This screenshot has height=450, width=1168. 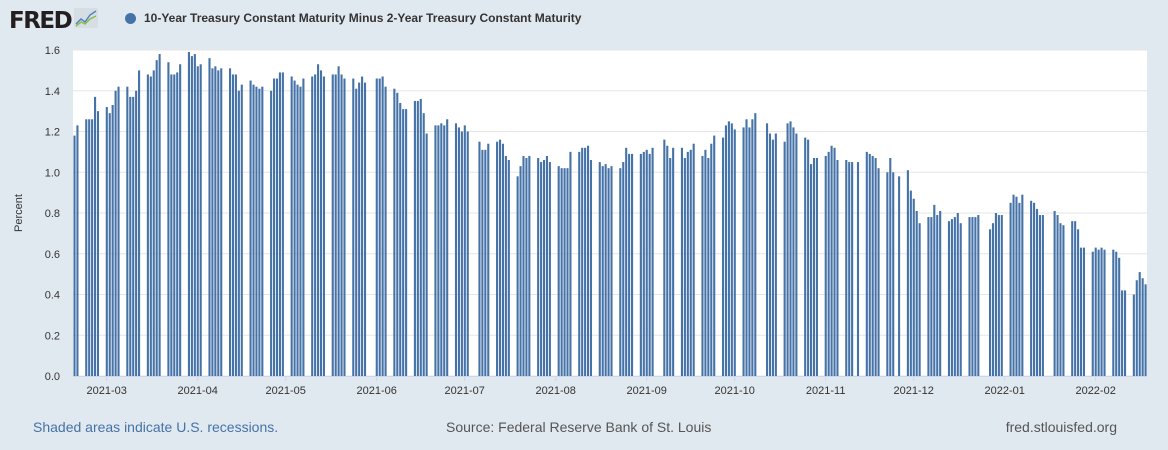 I want to click on site-link: fred.stlouisfed.org, so click(x=1061, y=427).